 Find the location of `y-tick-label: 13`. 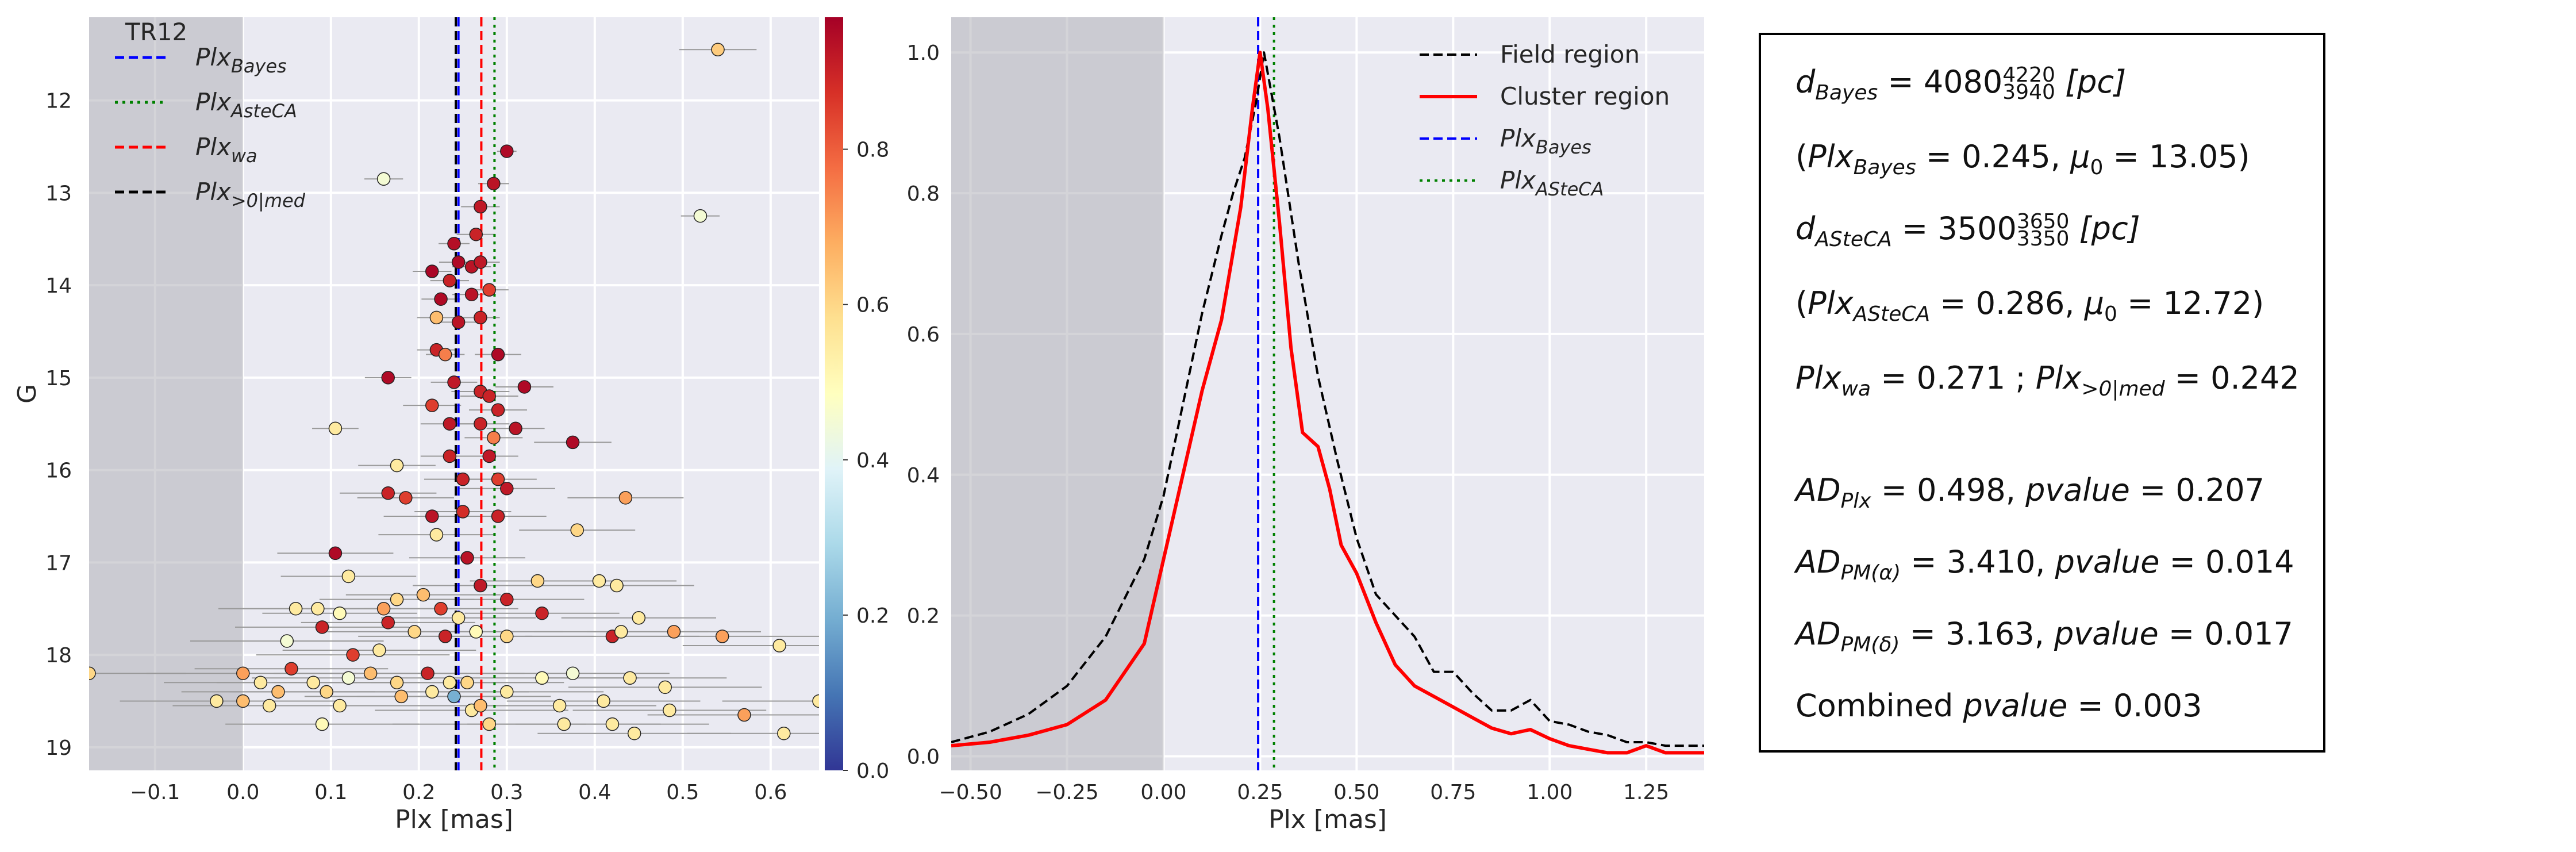

y-tick-label: 13 is located at coordinates (58, 193).